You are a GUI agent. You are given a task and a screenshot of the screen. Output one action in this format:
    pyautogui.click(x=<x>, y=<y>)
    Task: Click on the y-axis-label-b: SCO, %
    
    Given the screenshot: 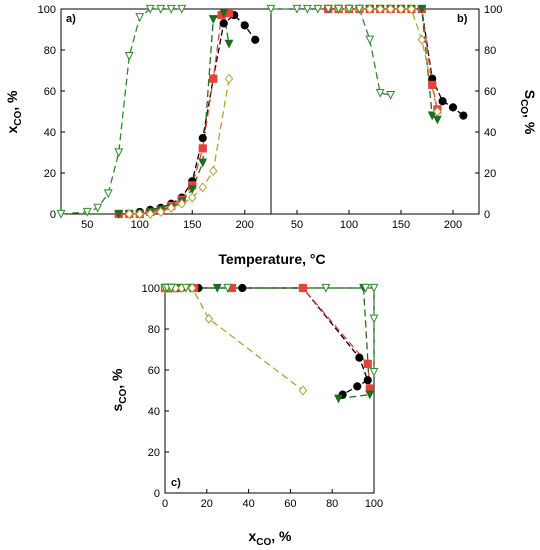 What is the action you would take?
    pyautogui.click(x=528, y=112)
    